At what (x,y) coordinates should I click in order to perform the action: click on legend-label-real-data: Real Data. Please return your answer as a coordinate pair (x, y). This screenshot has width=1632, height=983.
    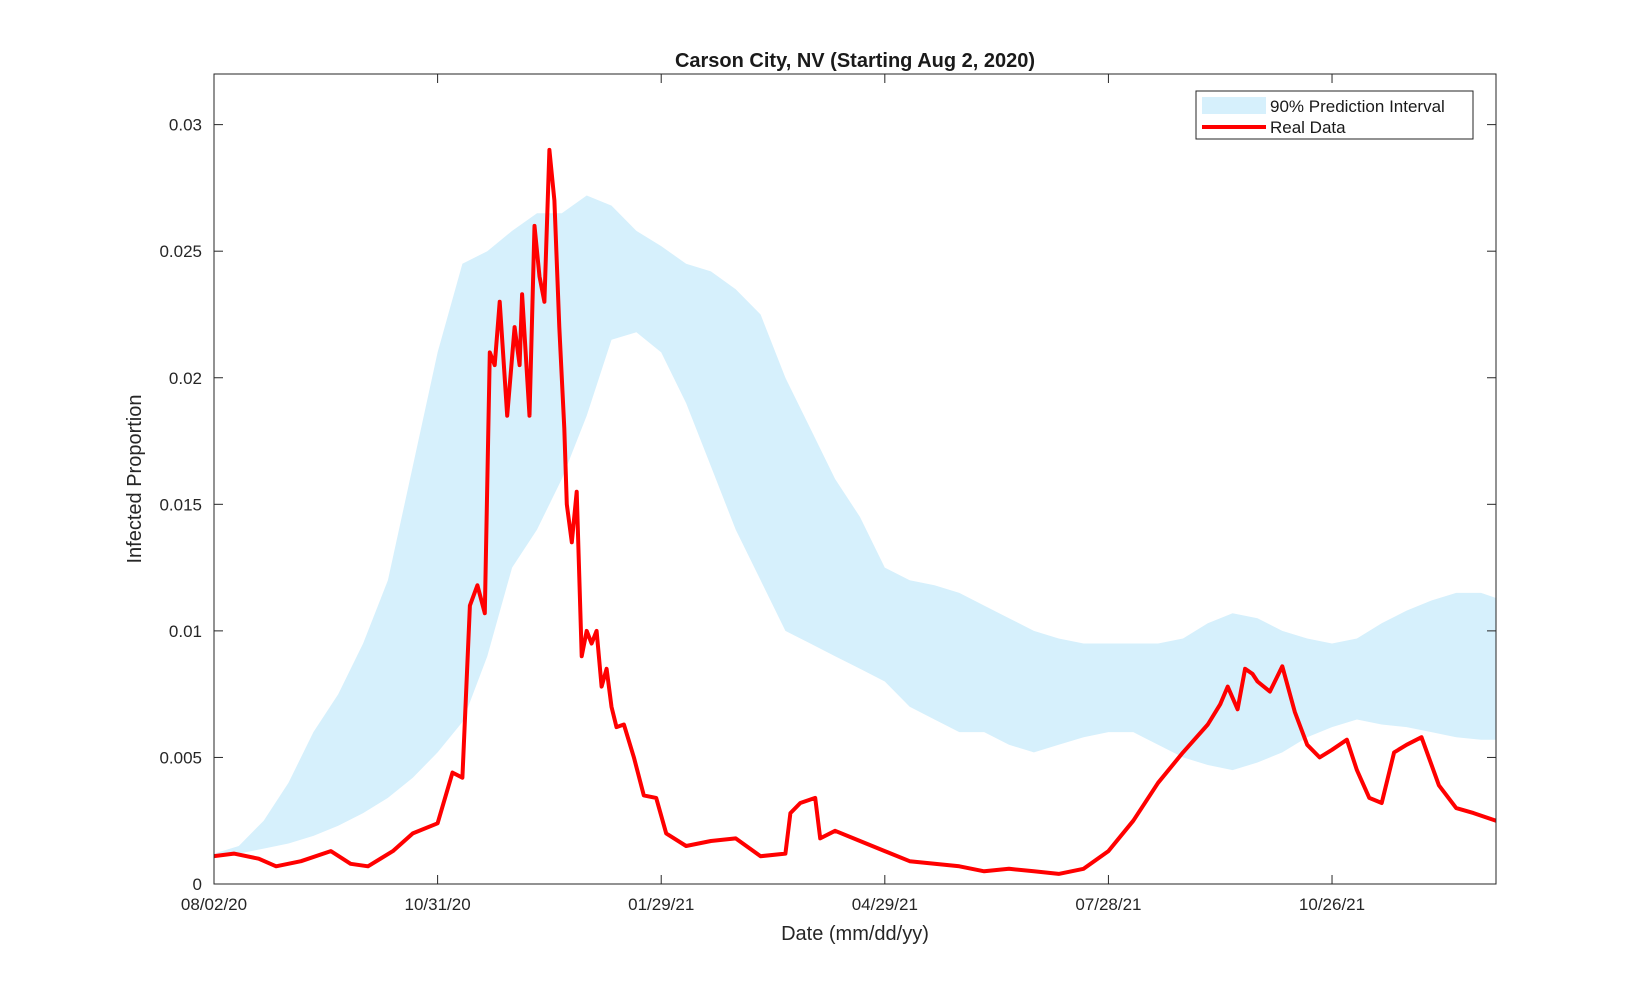
    Looking at the image, I should click on (1308, 127).